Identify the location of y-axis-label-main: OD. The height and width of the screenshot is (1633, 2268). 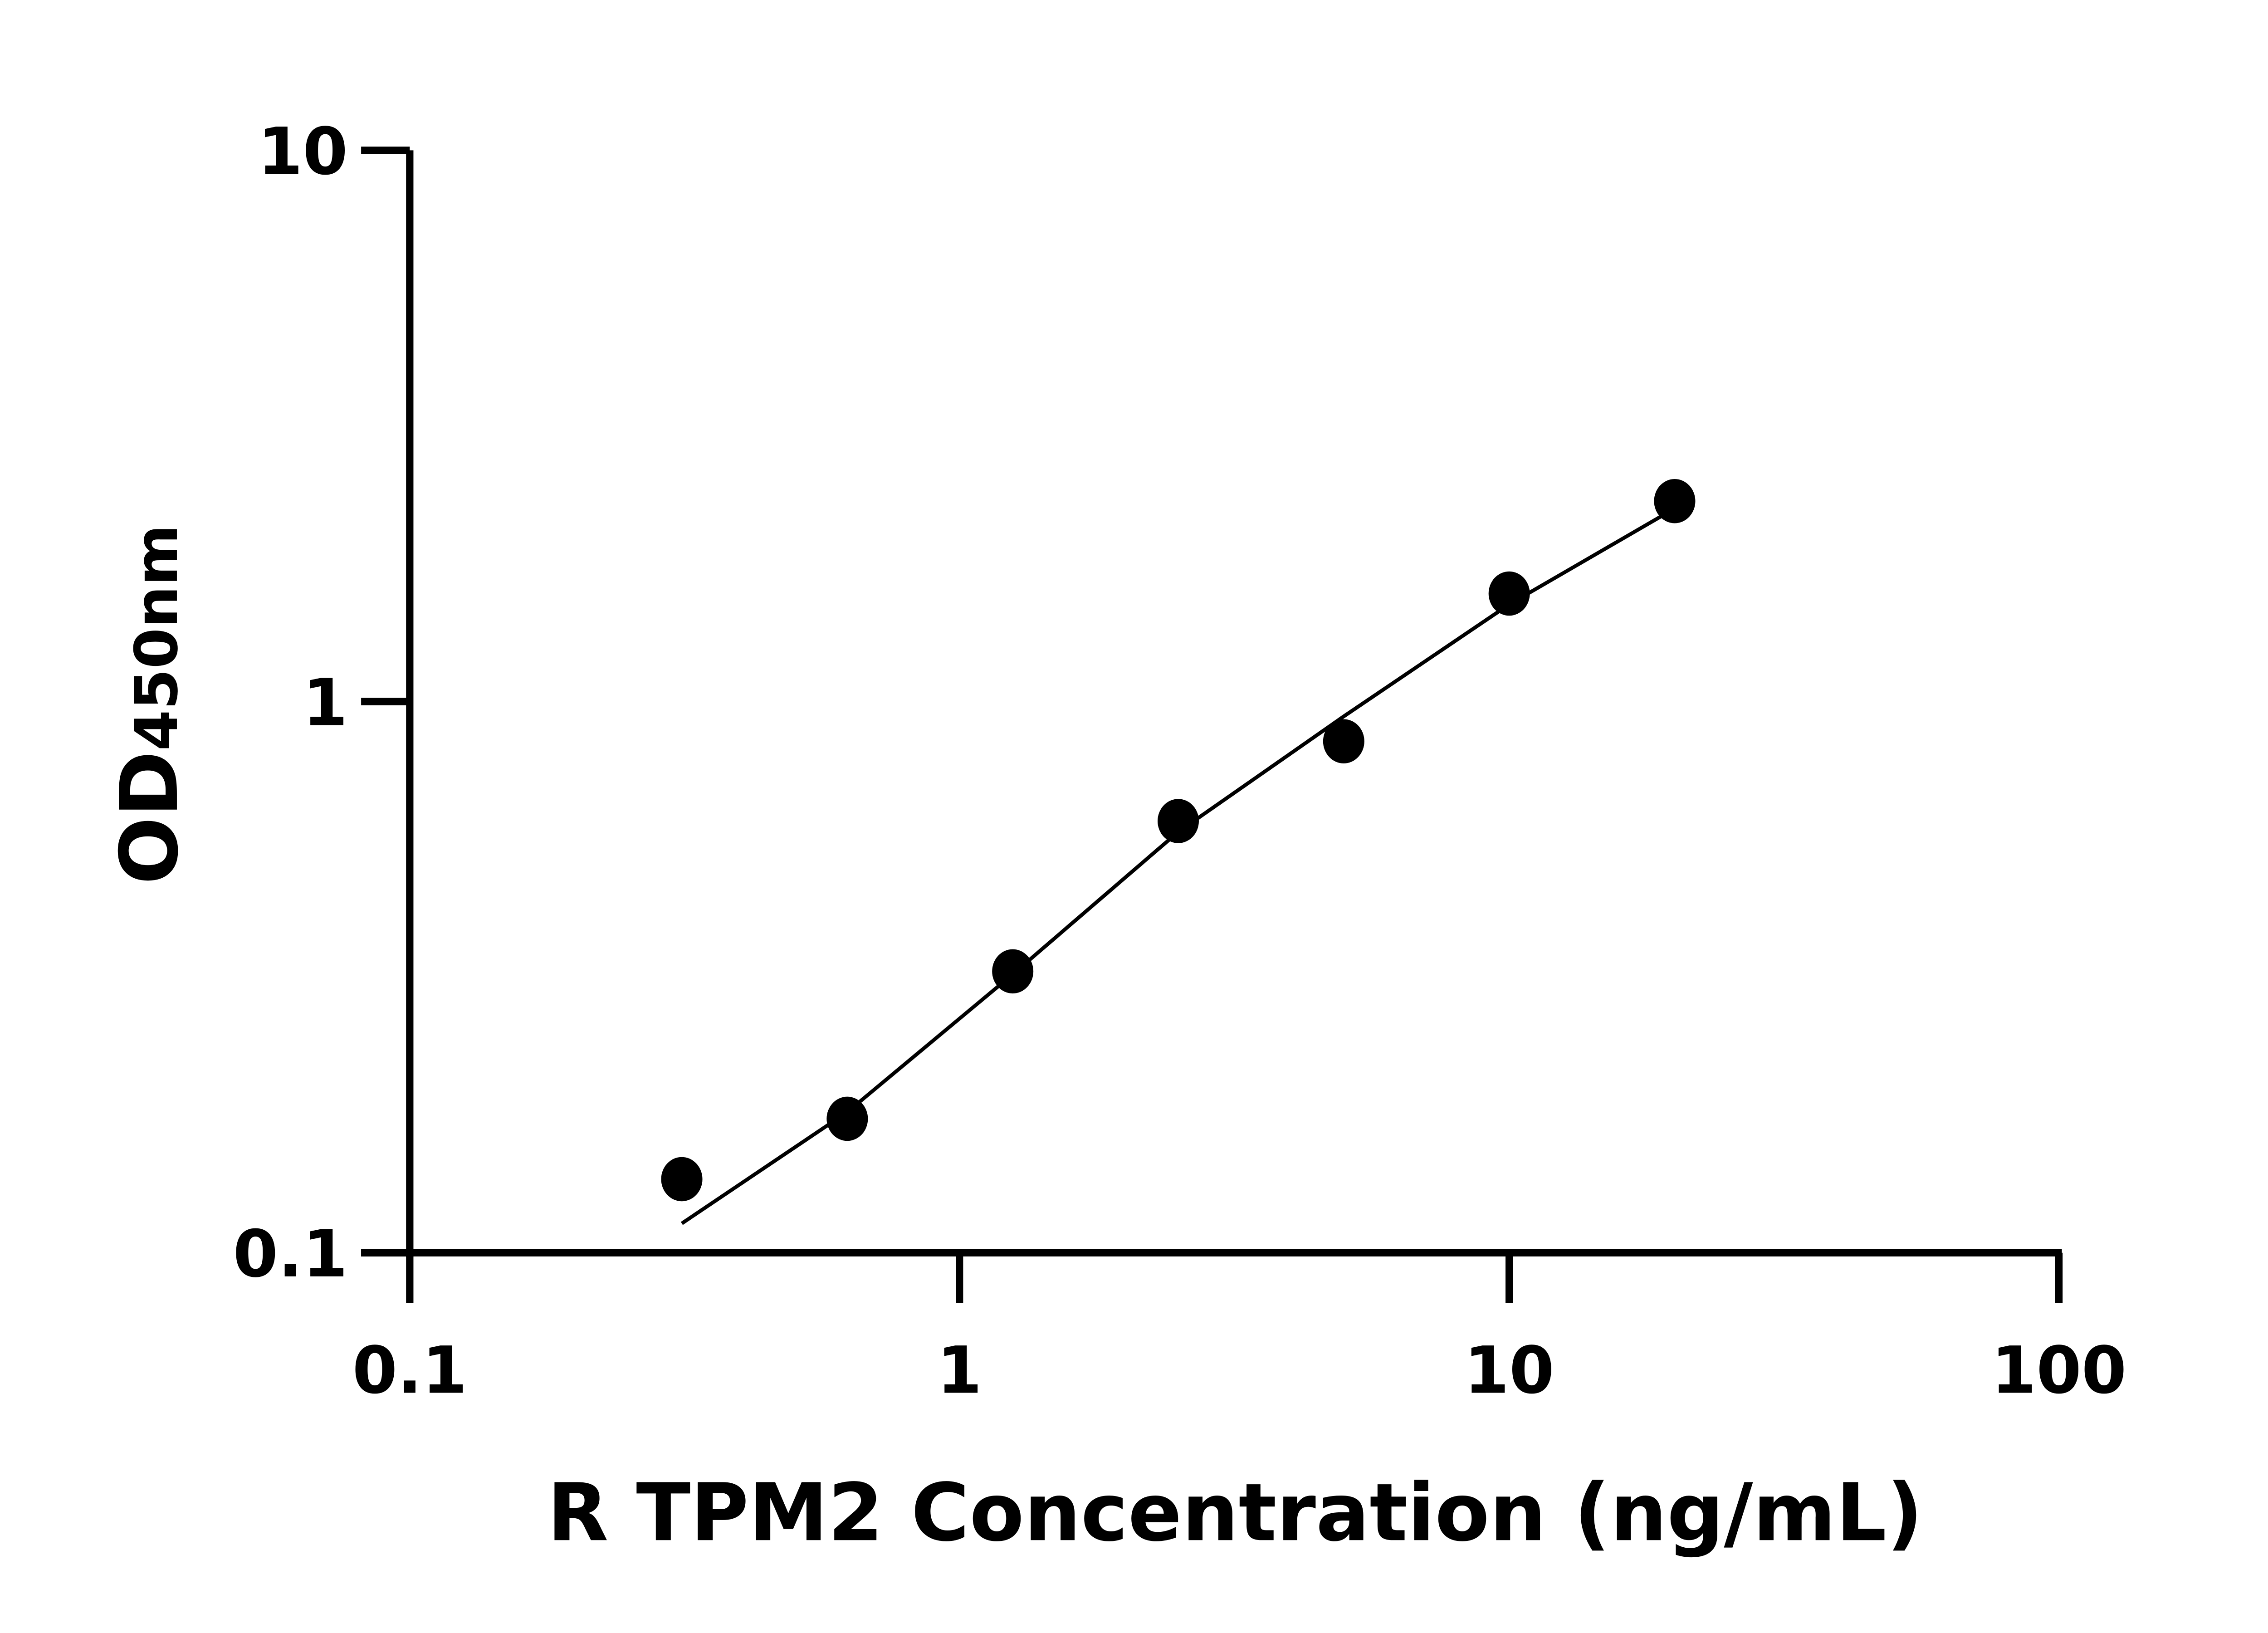
(150, 818).